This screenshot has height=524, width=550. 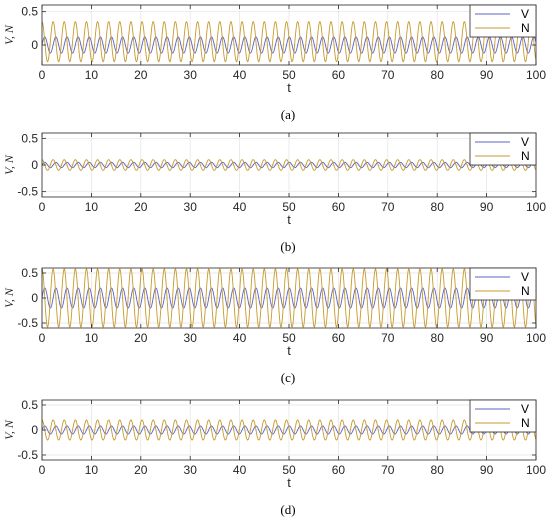 I want to click on series-line-v, so click(x=289, y=165).